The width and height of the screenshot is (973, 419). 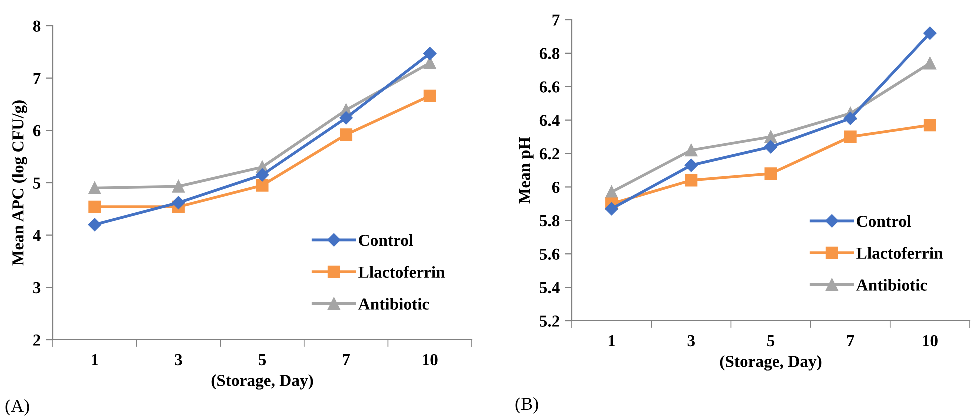 What do you see at coordinates (37, 236) in the screenshot?
I see `y-tick-label: 4` at bounding box center [37, 236].